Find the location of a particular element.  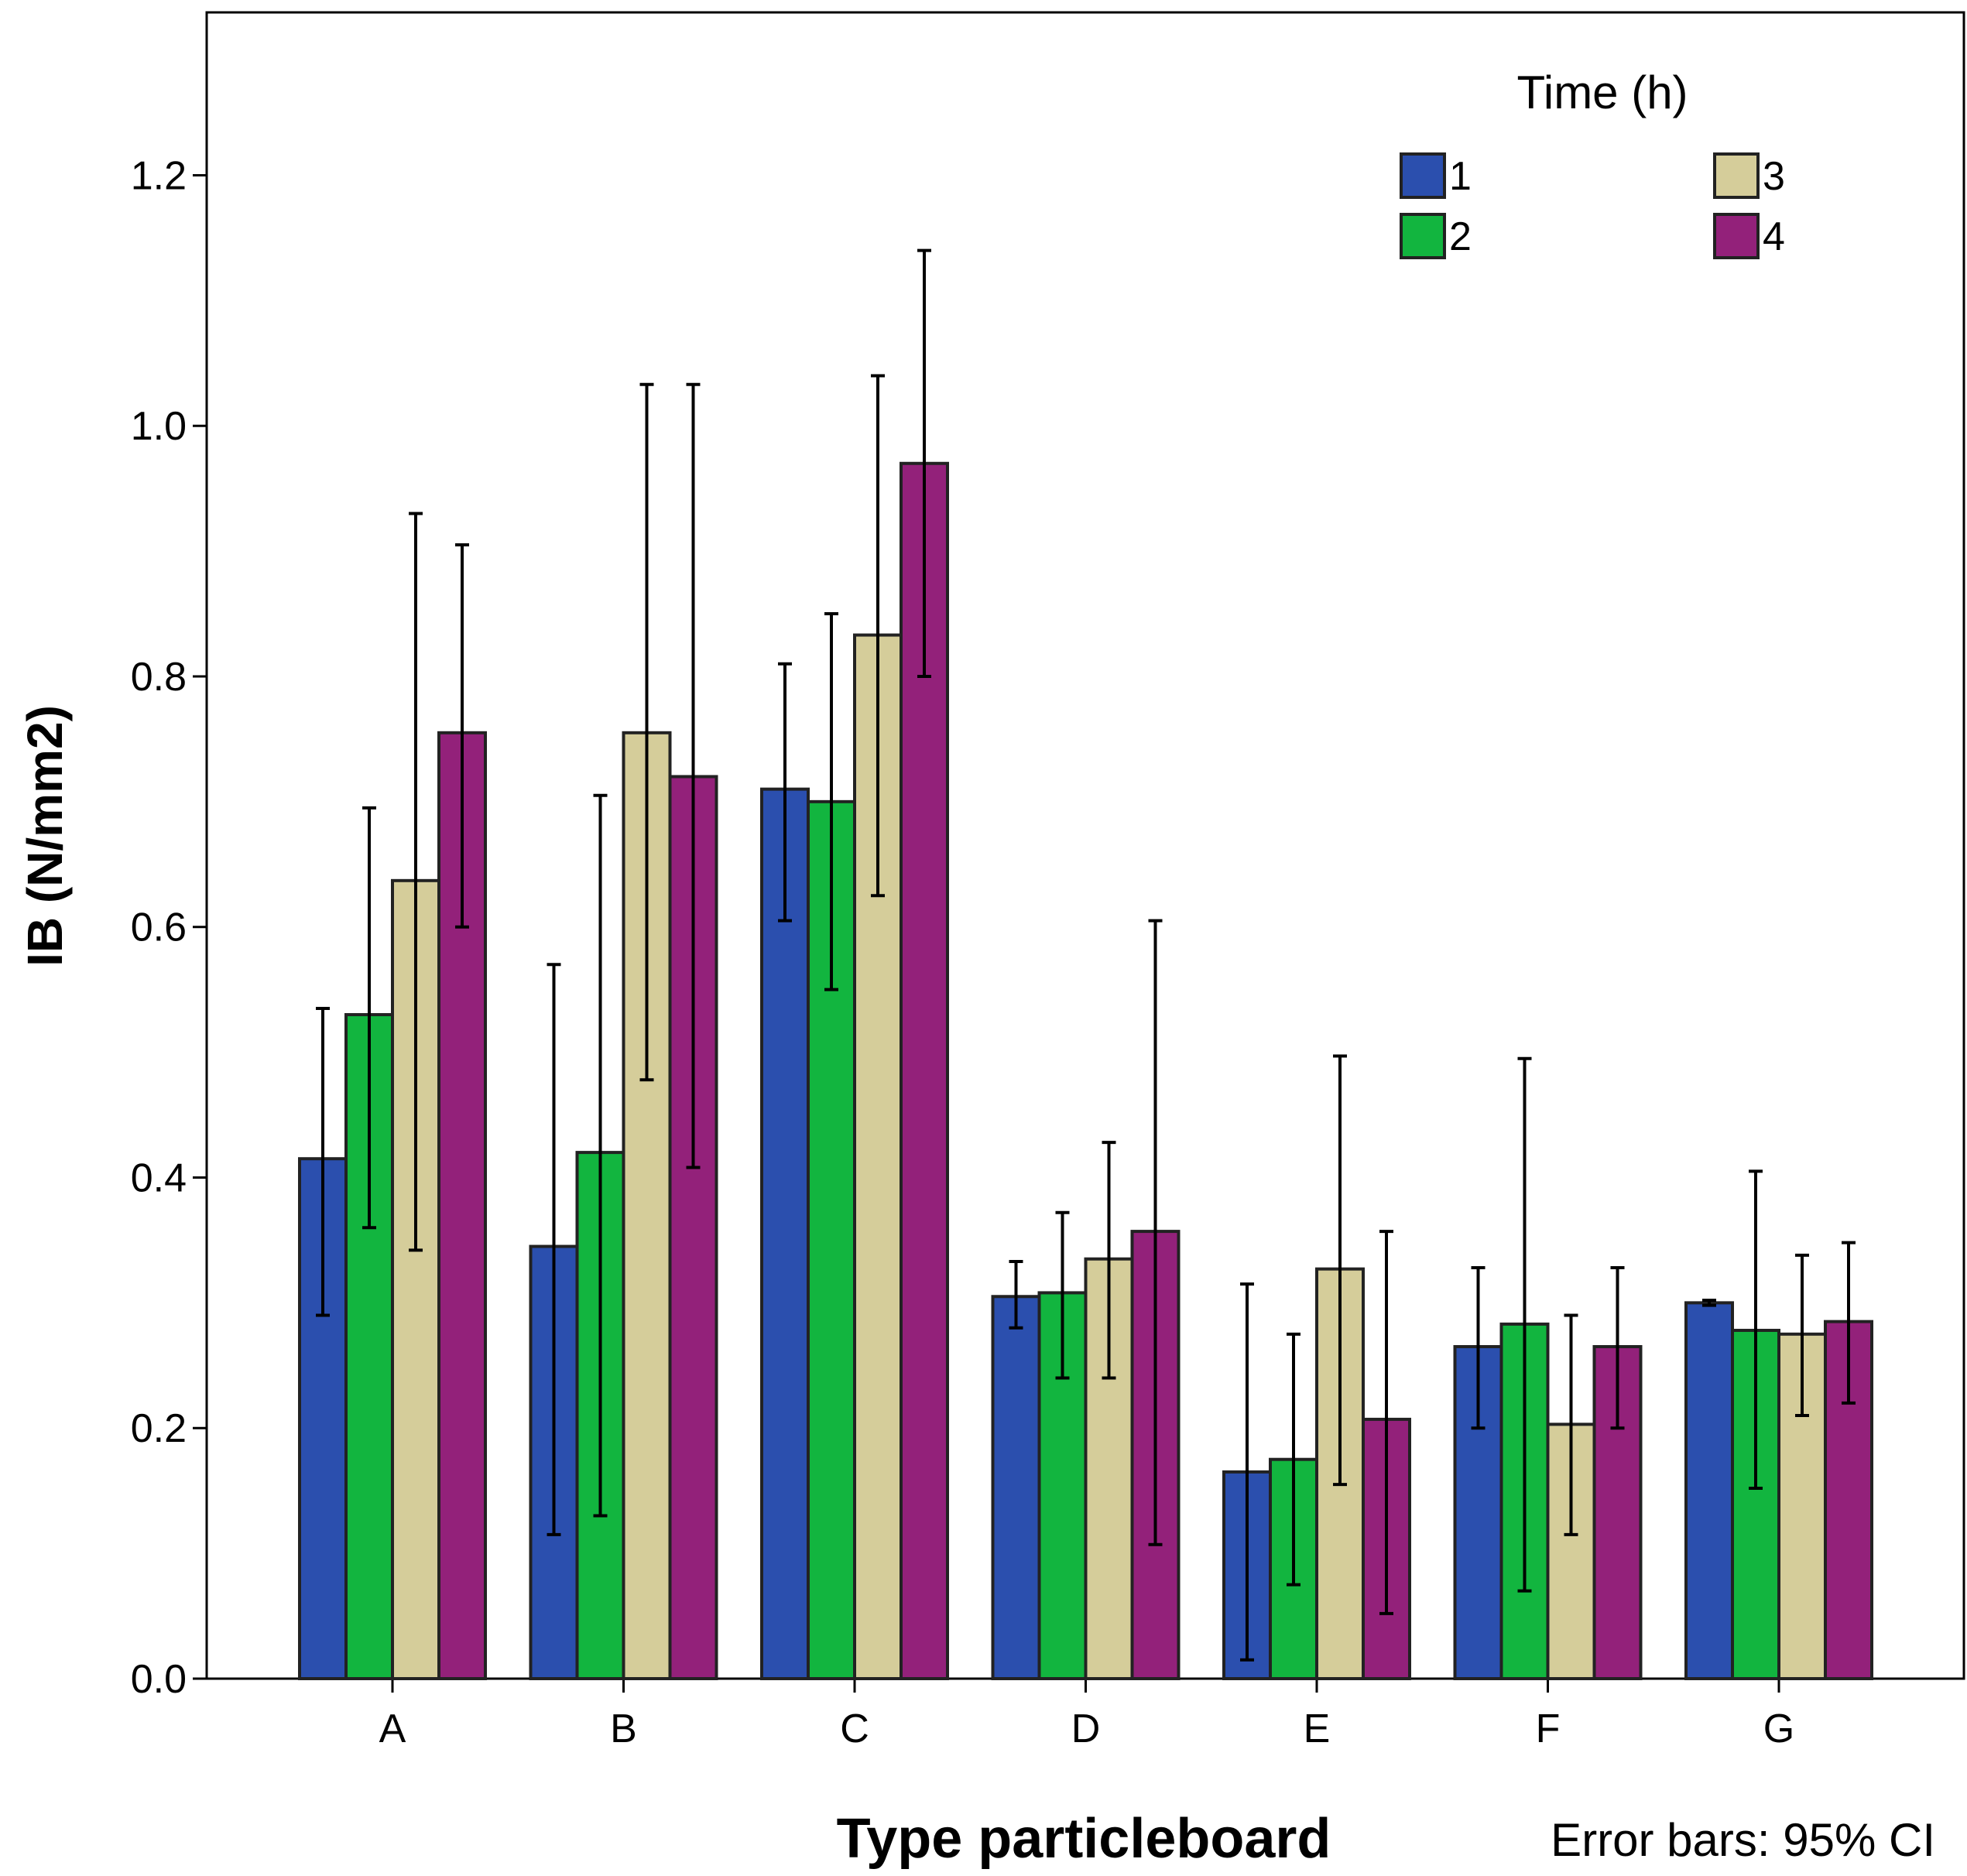

y-tick-label: 0.0 is located at coordinates (159, 1679).